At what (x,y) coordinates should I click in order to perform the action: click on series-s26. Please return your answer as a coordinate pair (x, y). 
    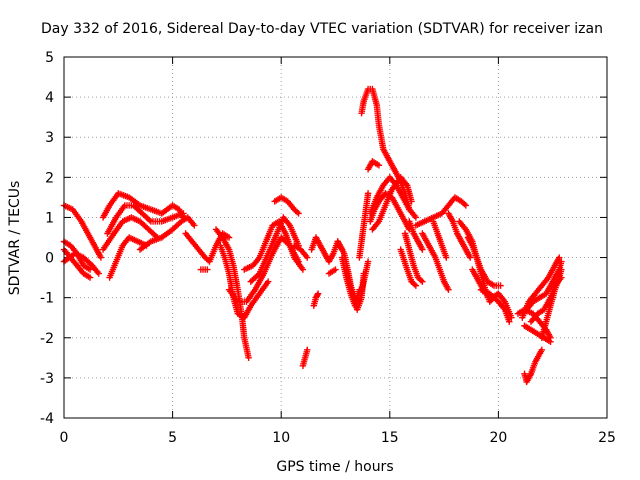
    Looking at the image, I should click on (364, 225).